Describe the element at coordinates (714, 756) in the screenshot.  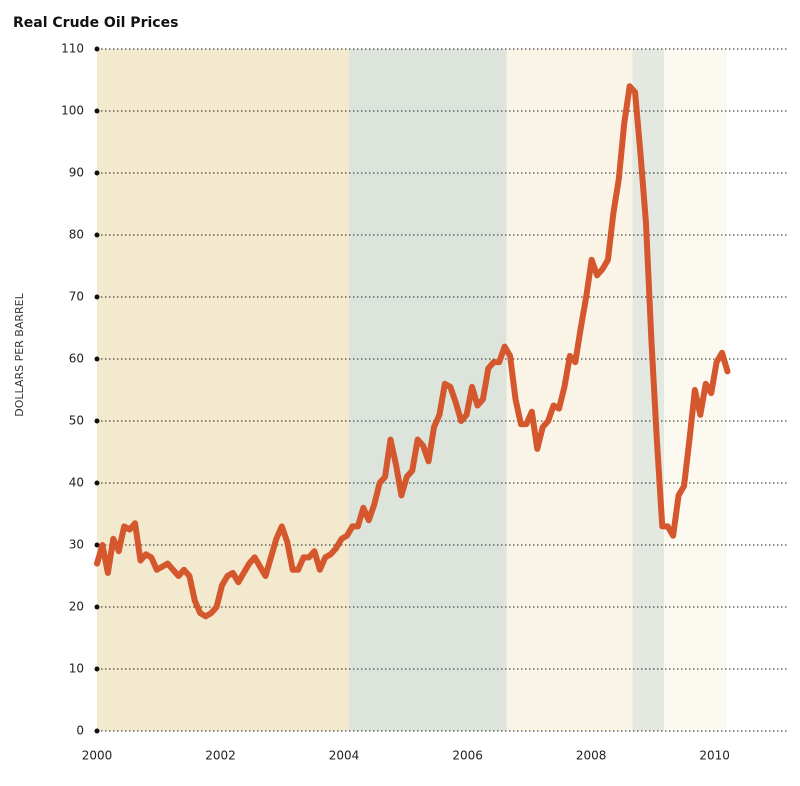
I see `x-tick-label: 2010` at that location.